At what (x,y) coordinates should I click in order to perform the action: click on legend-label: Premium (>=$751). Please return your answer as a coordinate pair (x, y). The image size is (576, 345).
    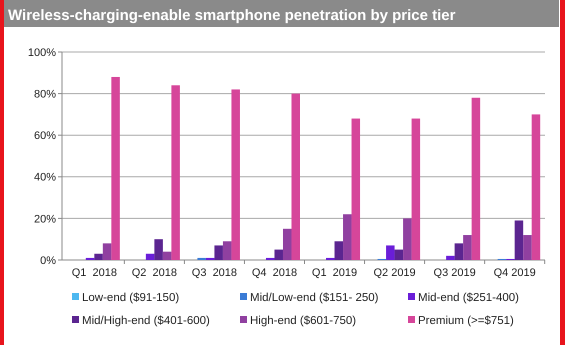
    Looking at the image, I should click on (466, 321).